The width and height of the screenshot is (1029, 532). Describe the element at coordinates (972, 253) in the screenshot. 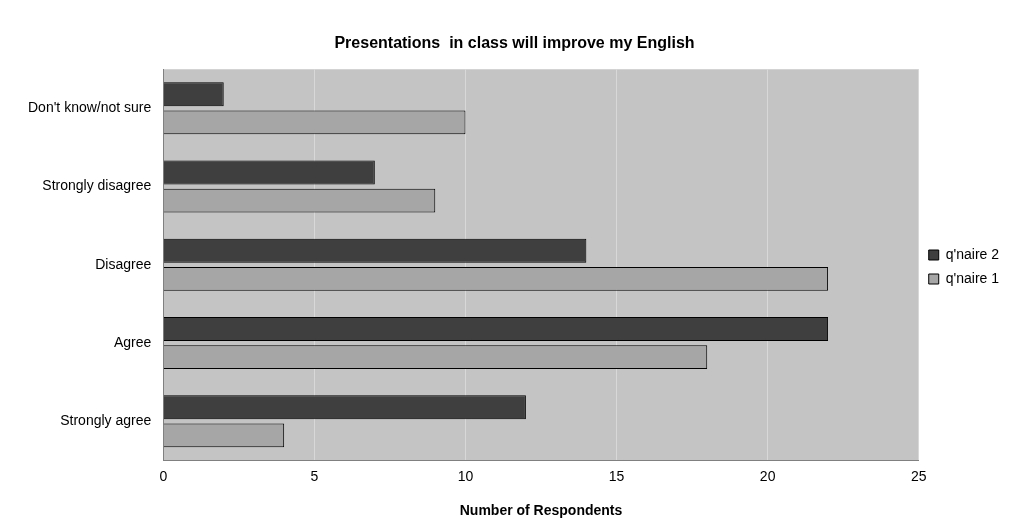

I see `legend-label: q'naire 2` at that location.